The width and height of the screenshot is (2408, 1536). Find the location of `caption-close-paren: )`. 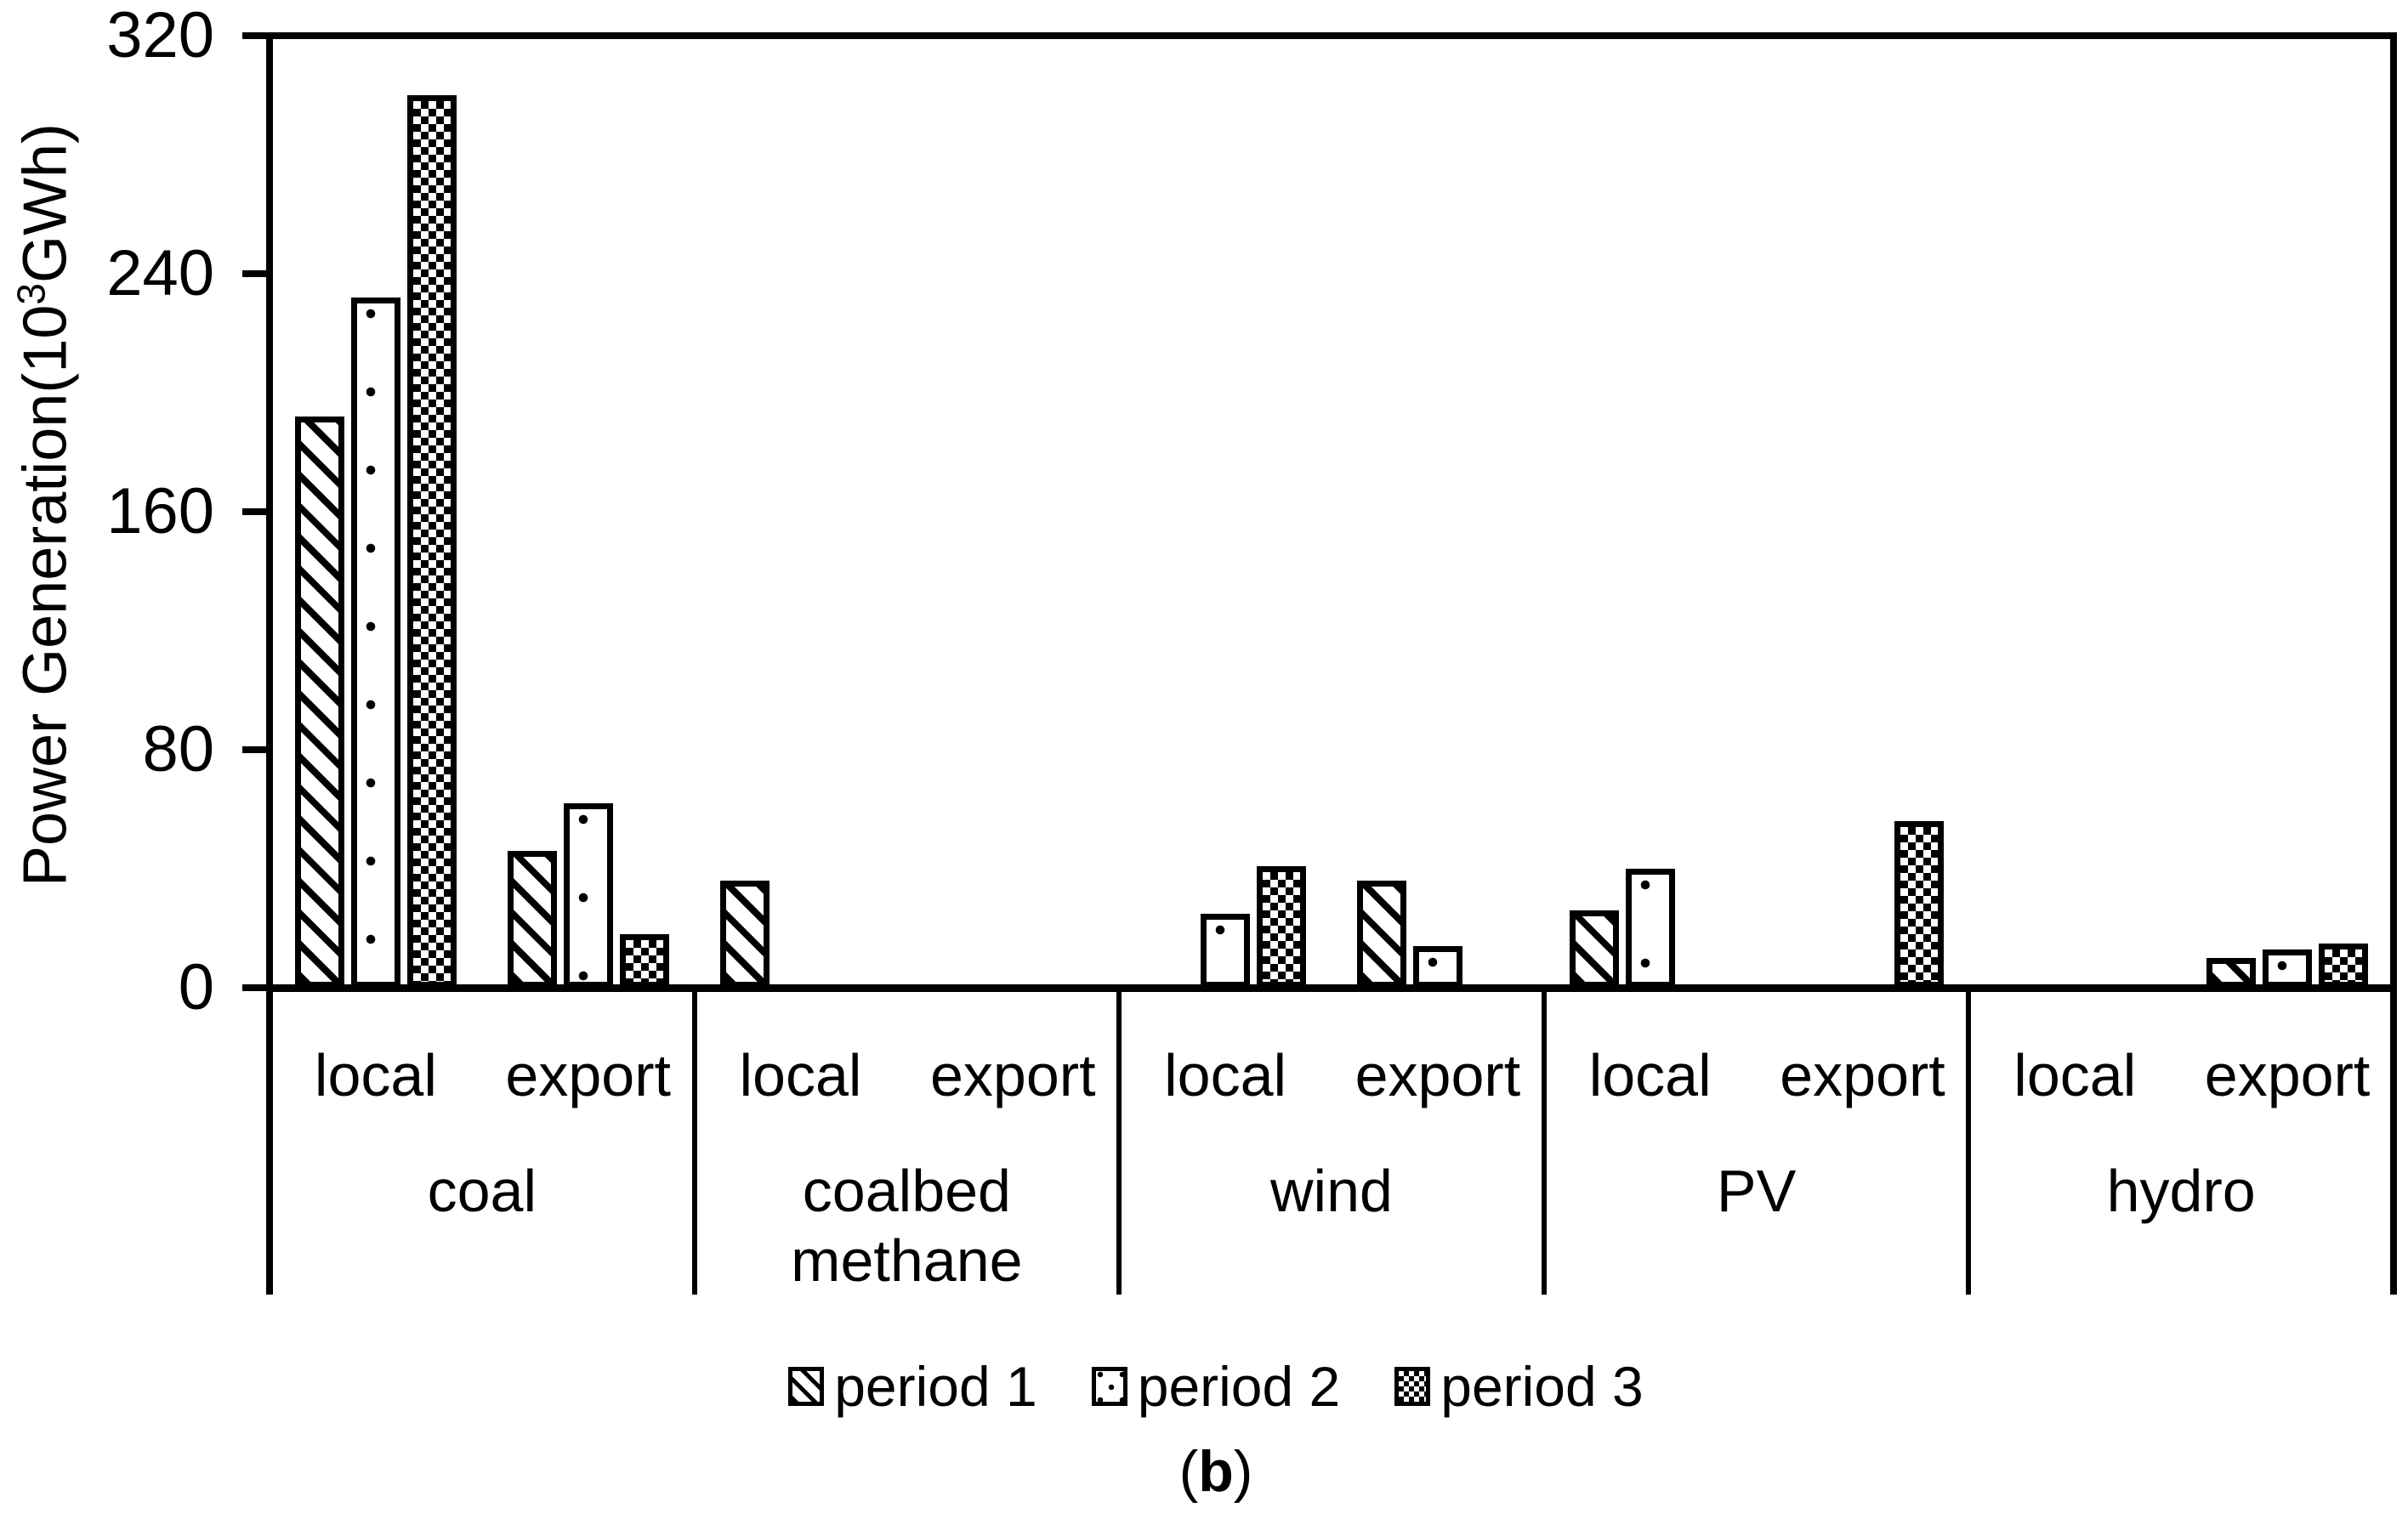

caption-close-paren: ) is located at coordinates (1243, 1471).